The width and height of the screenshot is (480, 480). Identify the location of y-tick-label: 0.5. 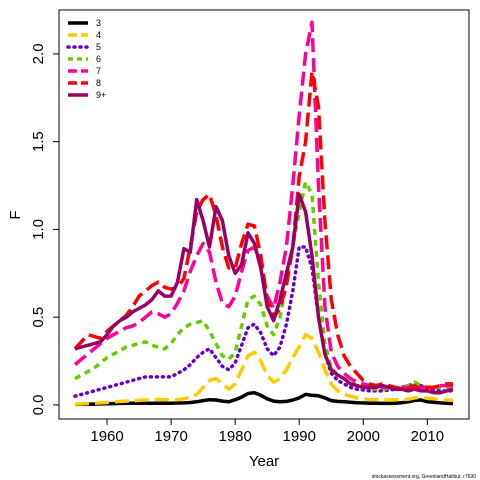
(38, 317).